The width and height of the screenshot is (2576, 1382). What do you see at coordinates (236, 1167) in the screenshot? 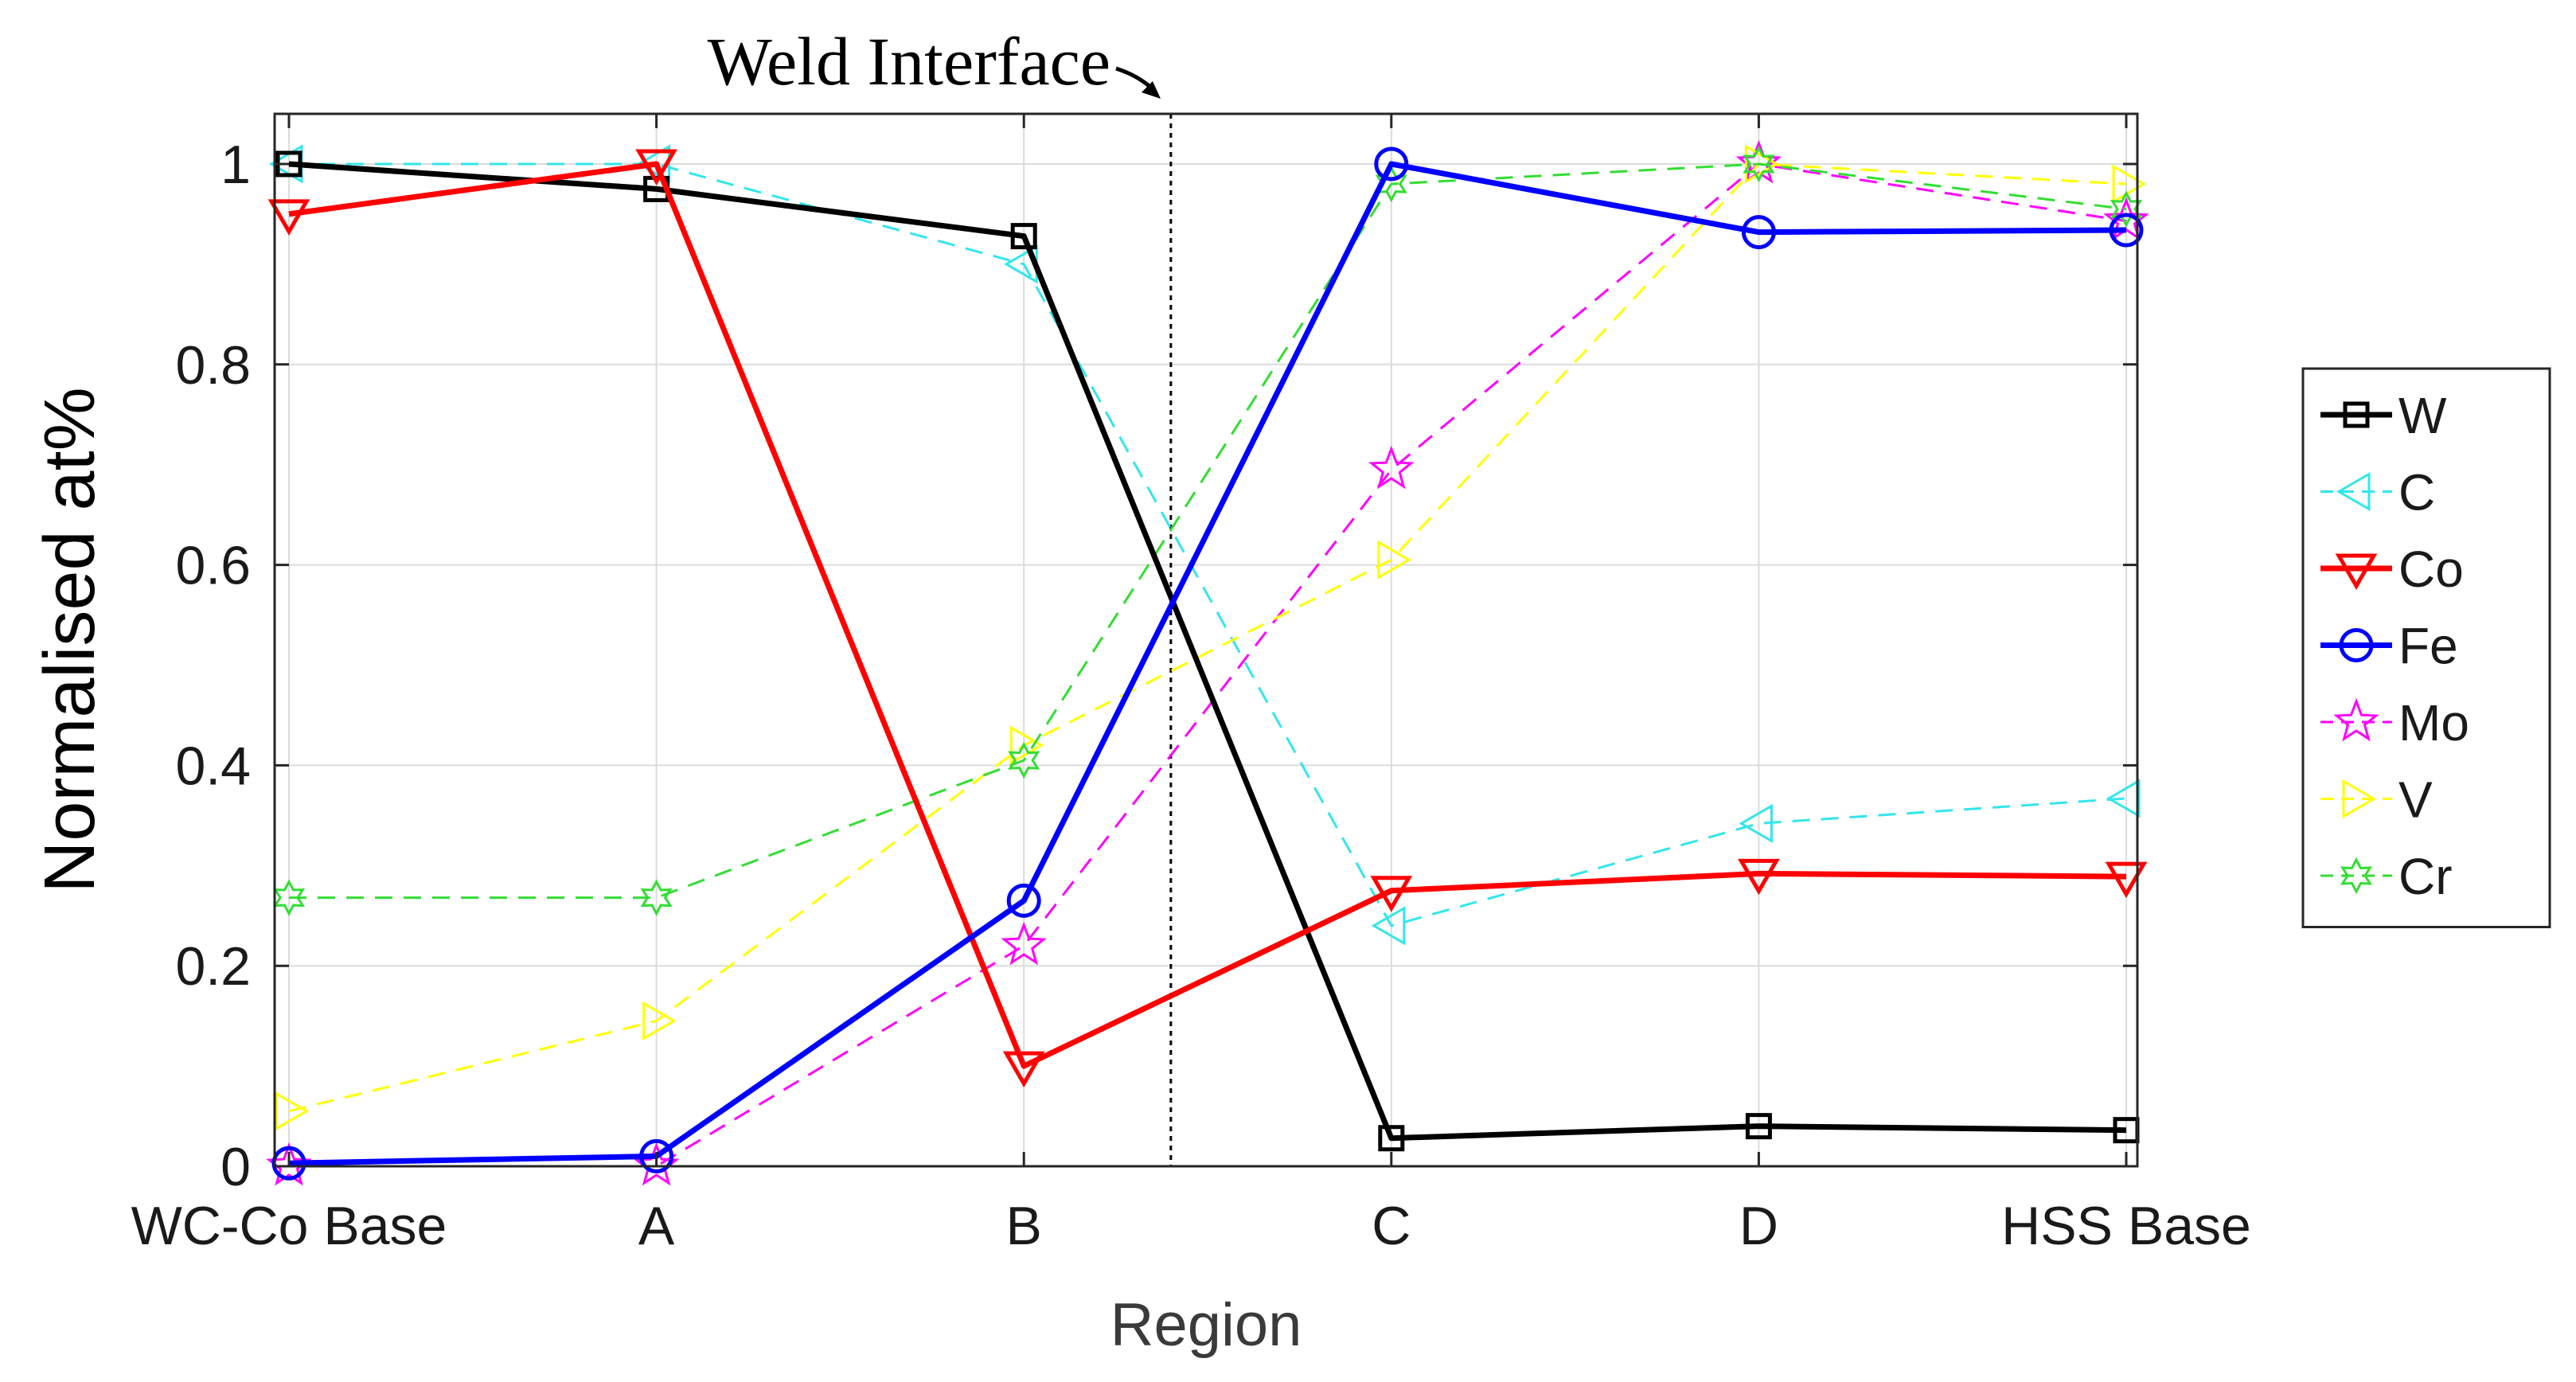
I see `y-tick-label: 0` at bounding box center [236, 1167].